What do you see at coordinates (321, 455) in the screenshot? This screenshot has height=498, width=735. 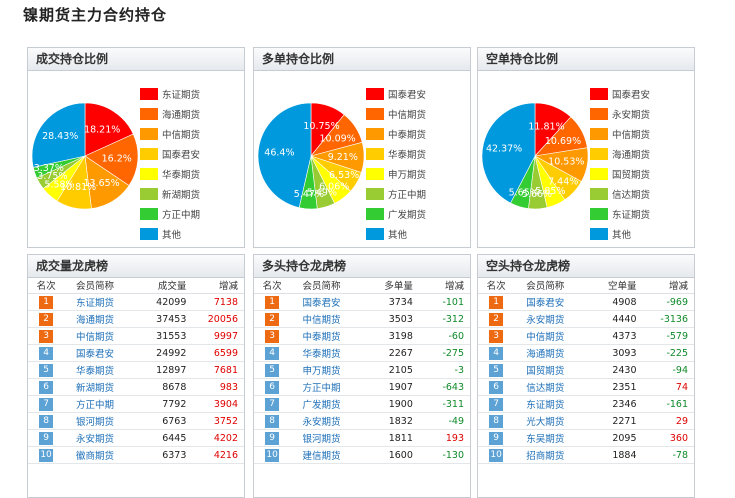 I see `member-name: 建信期货` at bounding box center [321, 455].